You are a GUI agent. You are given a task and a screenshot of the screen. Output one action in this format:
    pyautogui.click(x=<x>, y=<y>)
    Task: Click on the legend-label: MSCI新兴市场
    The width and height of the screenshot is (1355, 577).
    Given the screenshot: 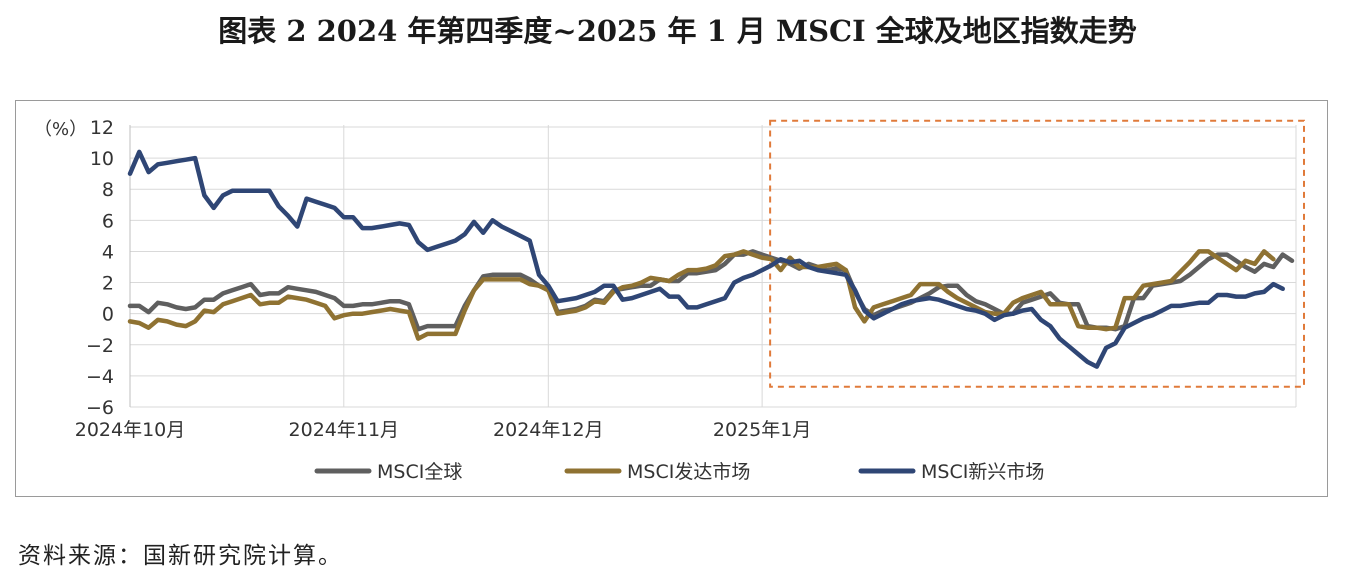 What is the action you would take?
    pyautogui.click(x=982, y=472)
    